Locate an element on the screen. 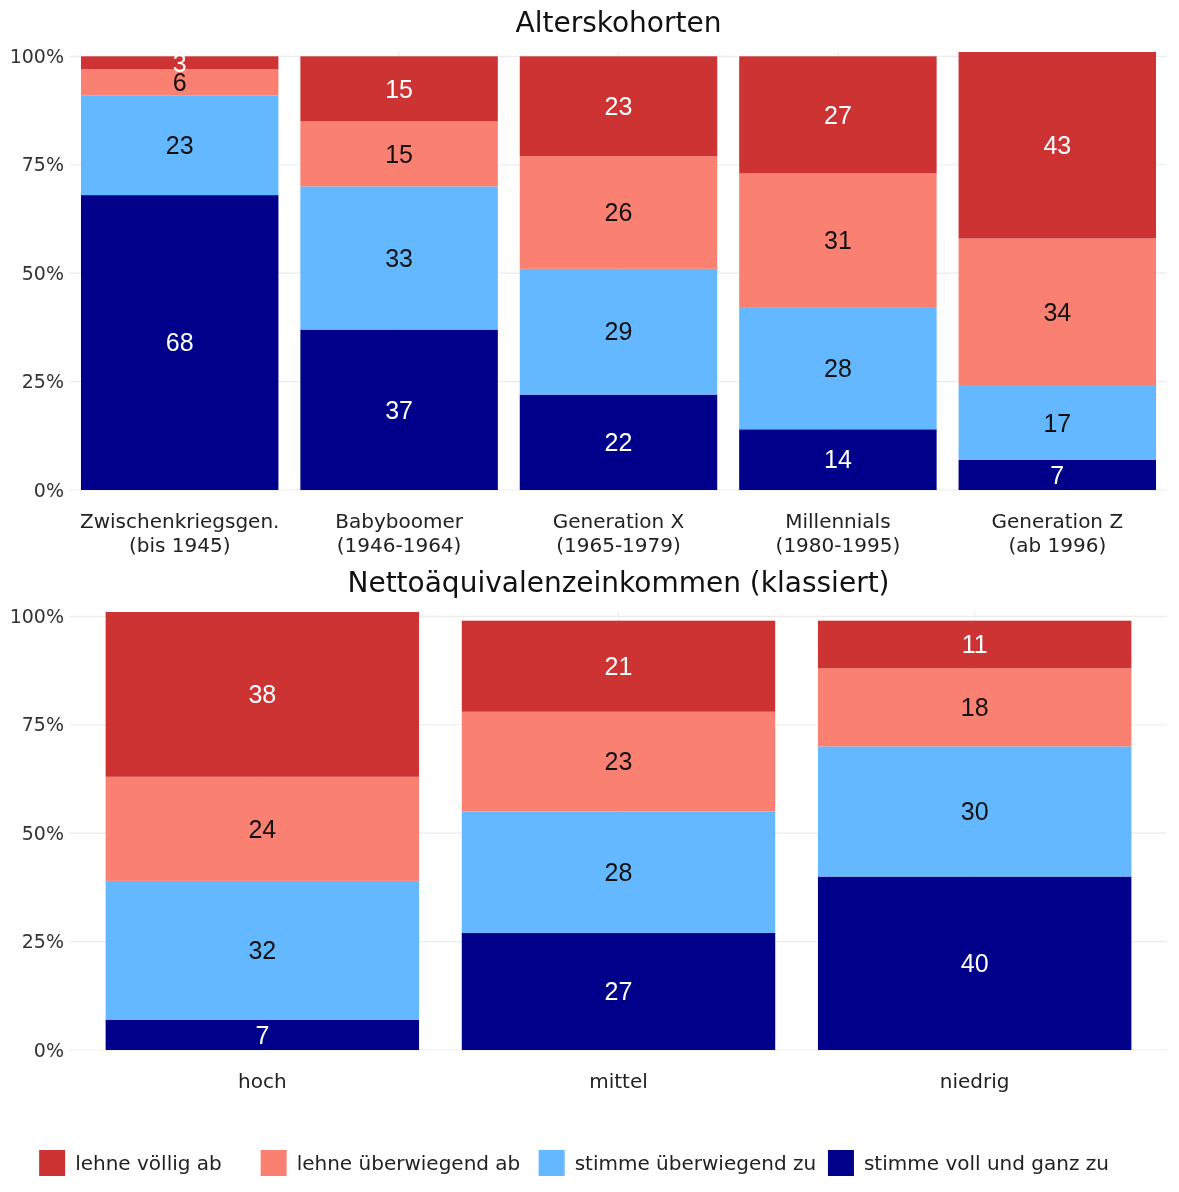 Image resolution: width=1179 pixels, height=1192 pixels. legend-label: stimme voll und ganz zu is located at coordinates (986, 1163).